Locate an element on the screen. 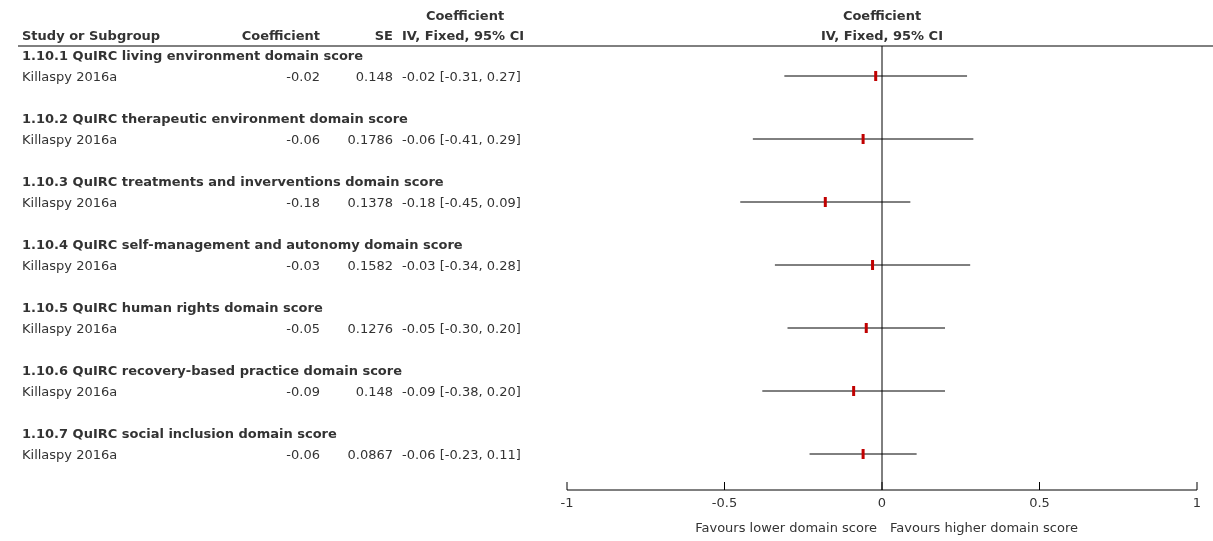  y-tick-label: 1.10.7 QuIRC social inclusion domain score is located at coordinates (179, 433).